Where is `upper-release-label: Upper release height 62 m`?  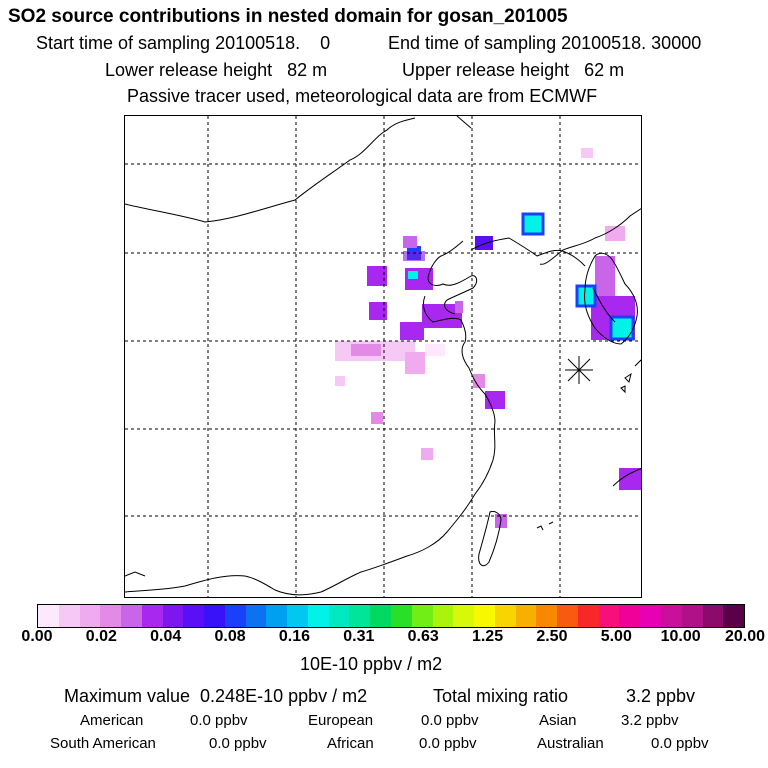 upper-release-label: Upper release height 62 m is located at coordinates (513, 70).